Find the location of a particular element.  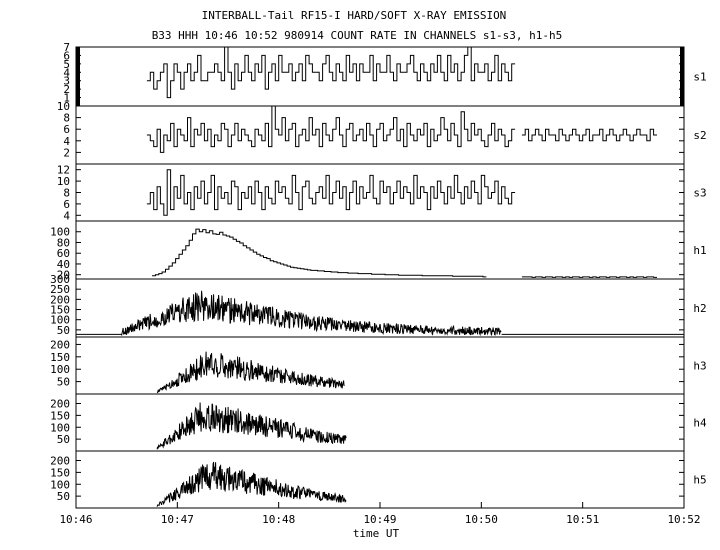

y-tick-label-s3: 8 is located at coordinates (66, 193).